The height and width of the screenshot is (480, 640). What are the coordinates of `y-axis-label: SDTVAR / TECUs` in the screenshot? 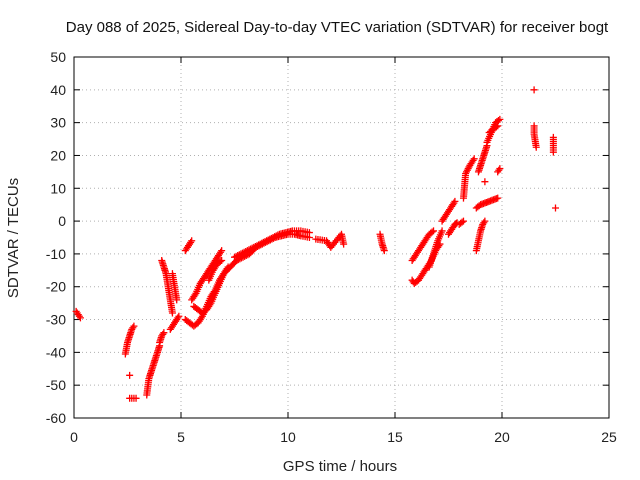 It's located at (13, 238).